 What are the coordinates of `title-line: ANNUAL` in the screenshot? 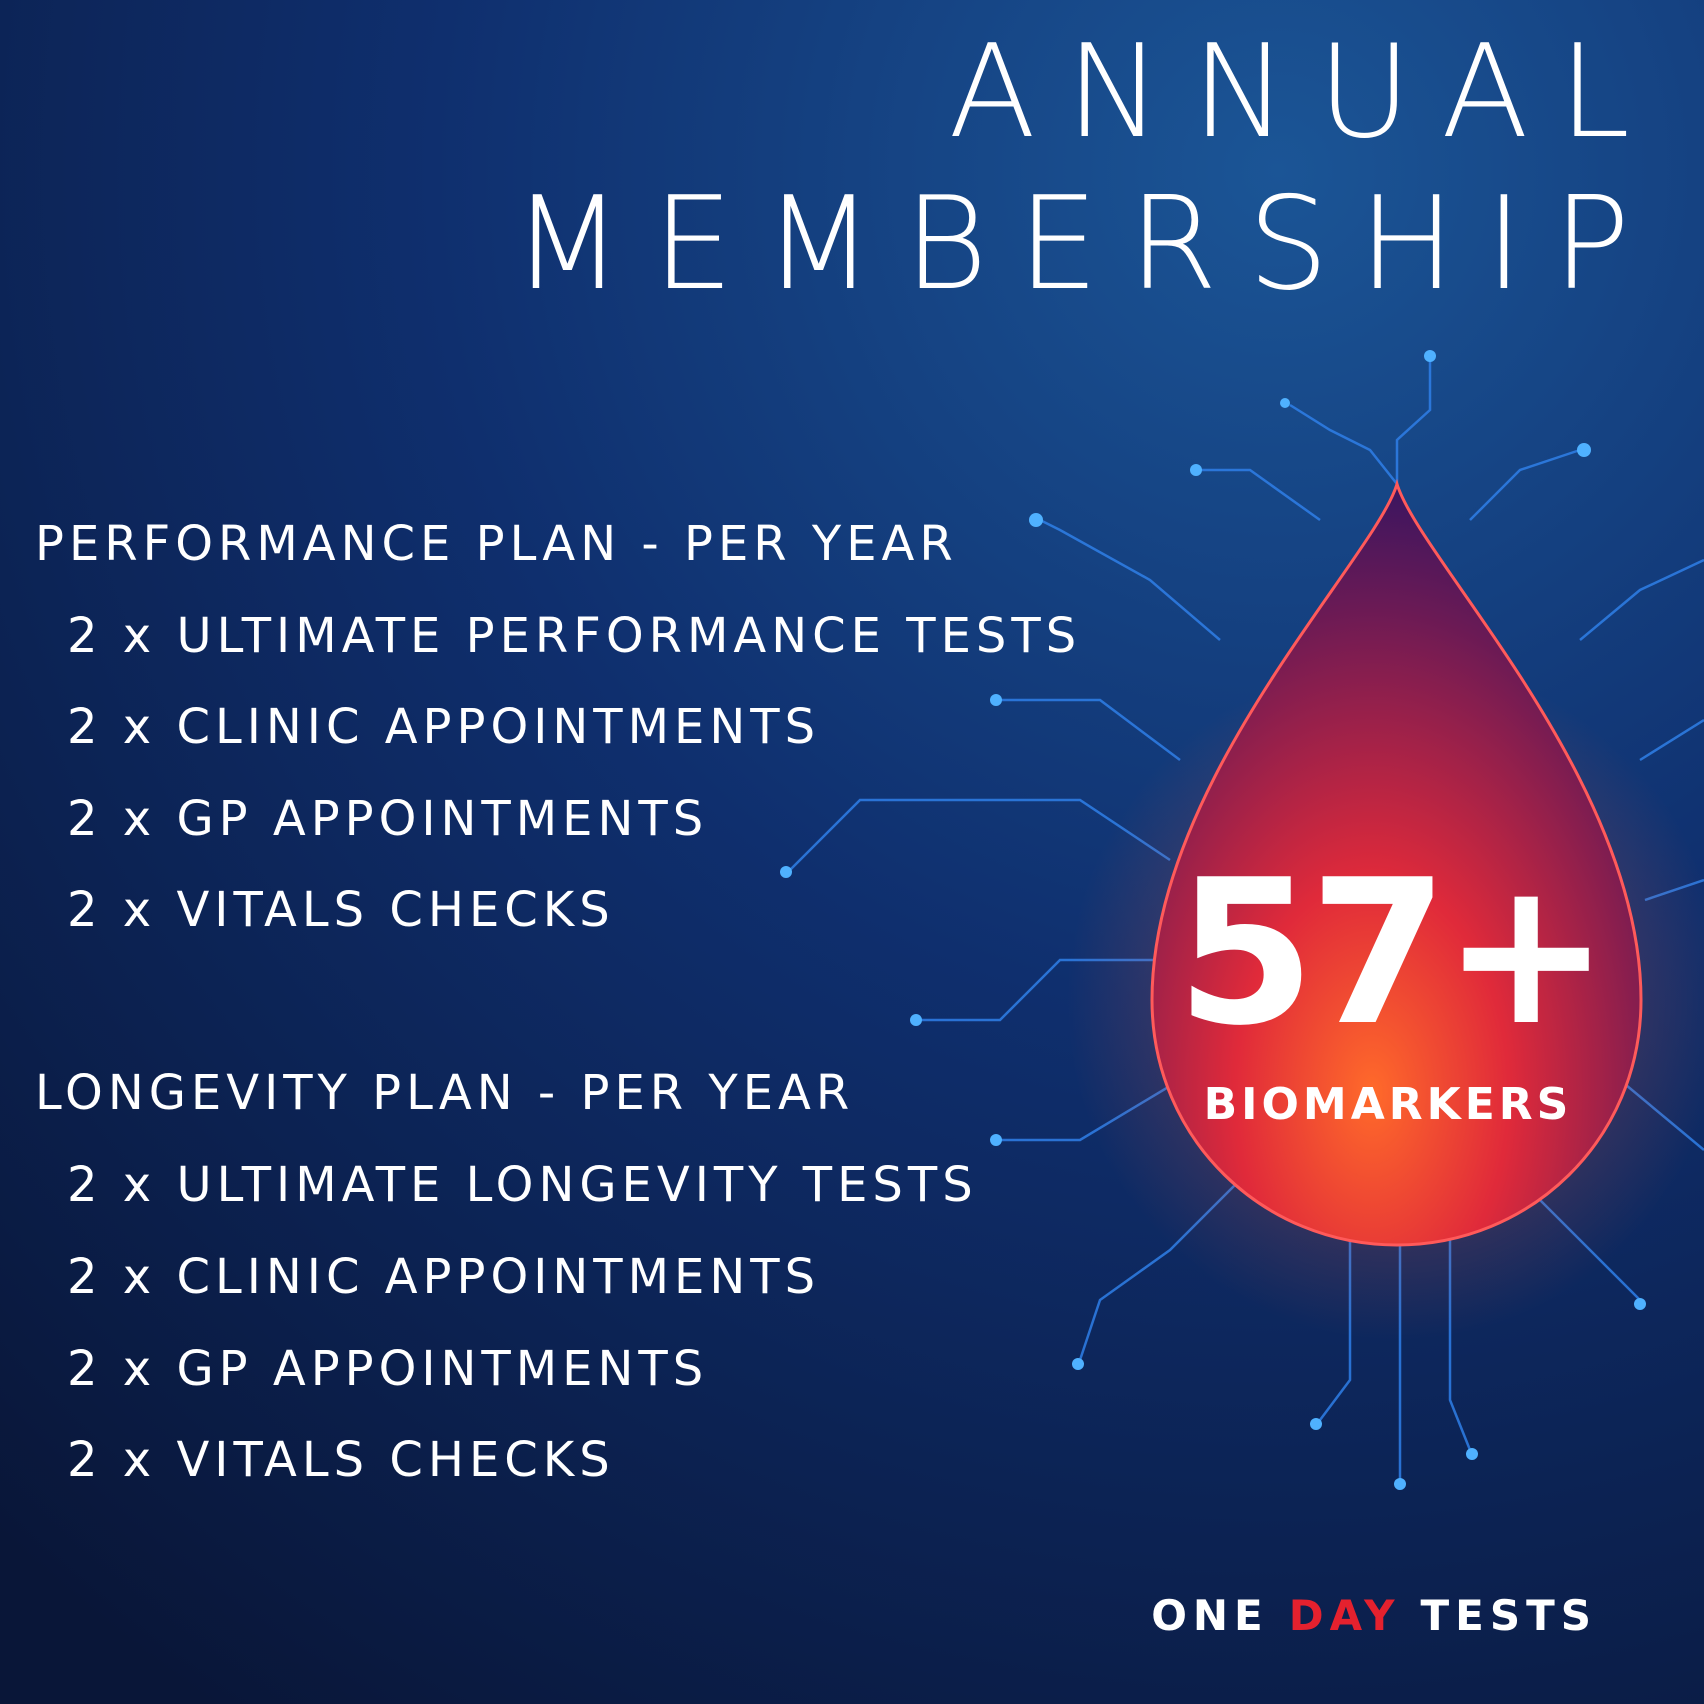 It's located at (1304, 92).